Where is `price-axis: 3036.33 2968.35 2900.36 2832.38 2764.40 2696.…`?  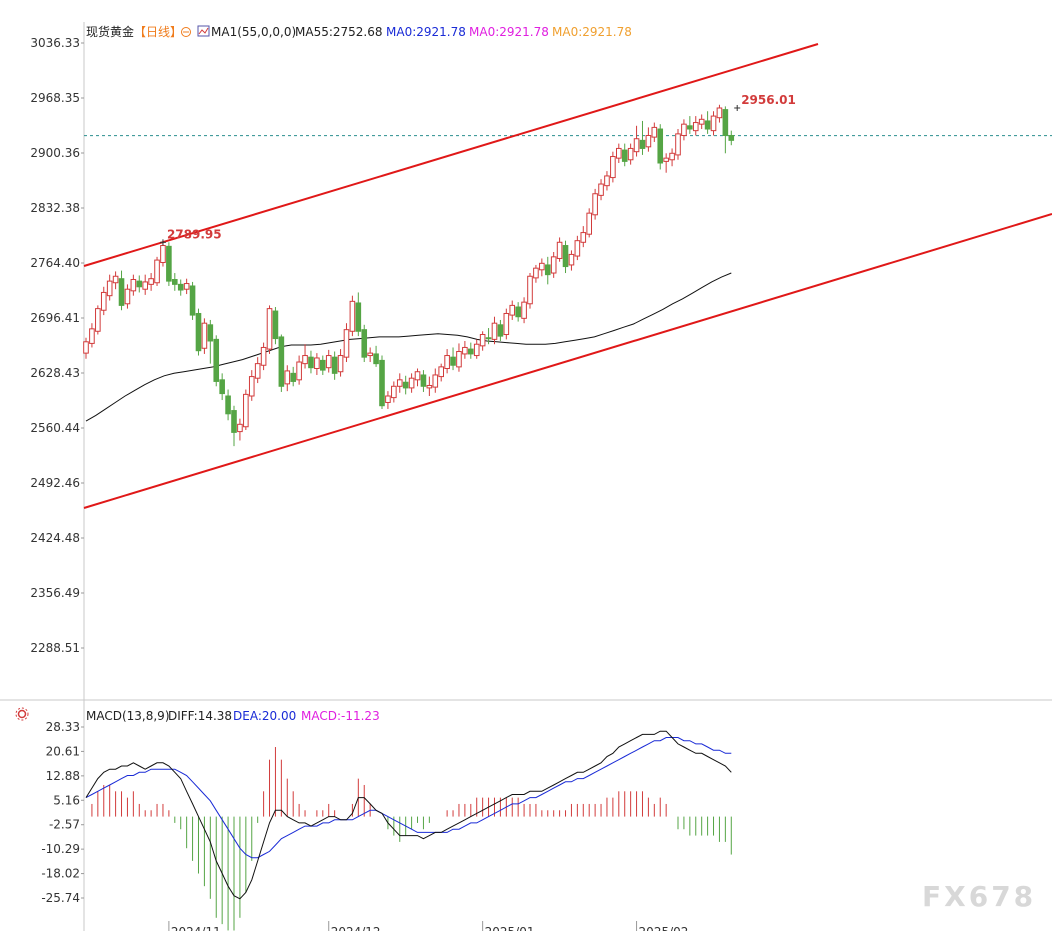 price-axis: 3036.33 2968.35 2900.36 2832.38 2764.40 2696.… is located at coordinates (57, 345).